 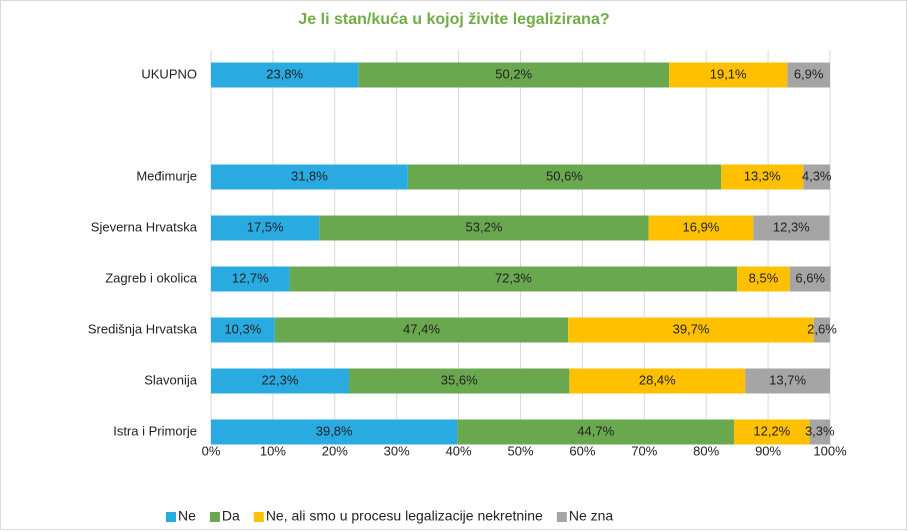 I want to click on x-tick-label: 100%, so click(x=830, y=450).